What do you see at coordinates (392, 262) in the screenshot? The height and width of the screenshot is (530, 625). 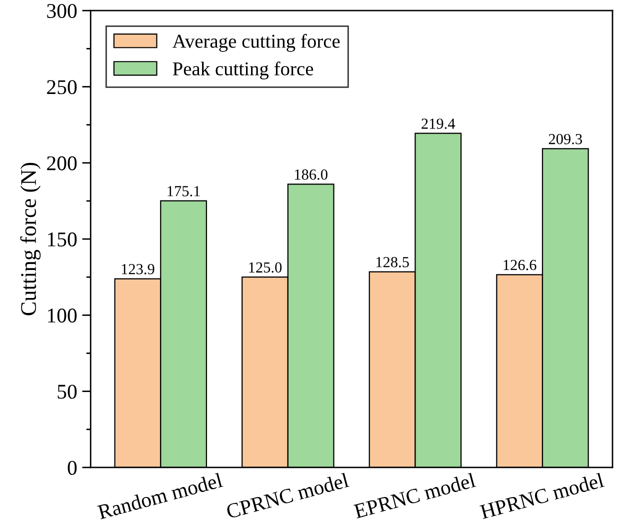 I see `data-label: 128.5` at bounding box center [392, 262].